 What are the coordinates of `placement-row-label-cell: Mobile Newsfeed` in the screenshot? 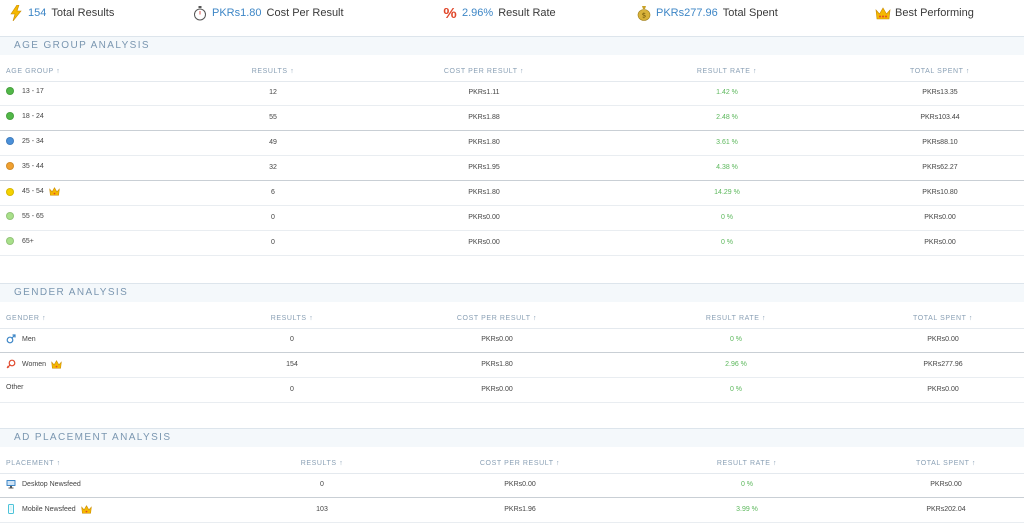 It's located at (49, 509).